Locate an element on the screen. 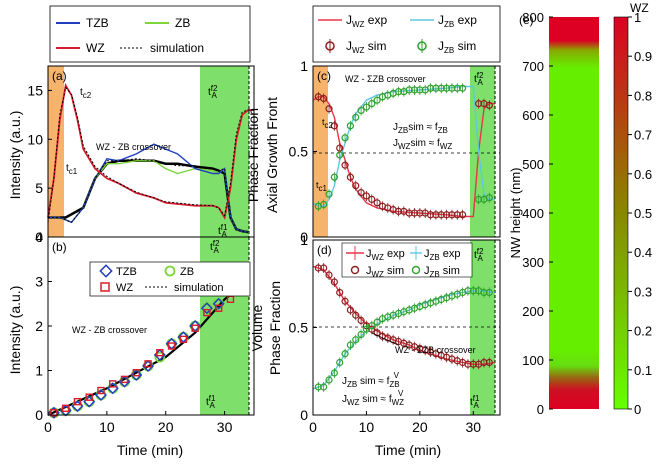 Image resolution: width=664 pixels, height=465 pixels. ylabel-b: Intensity (a.u.) is located at coordinates (15, 330).